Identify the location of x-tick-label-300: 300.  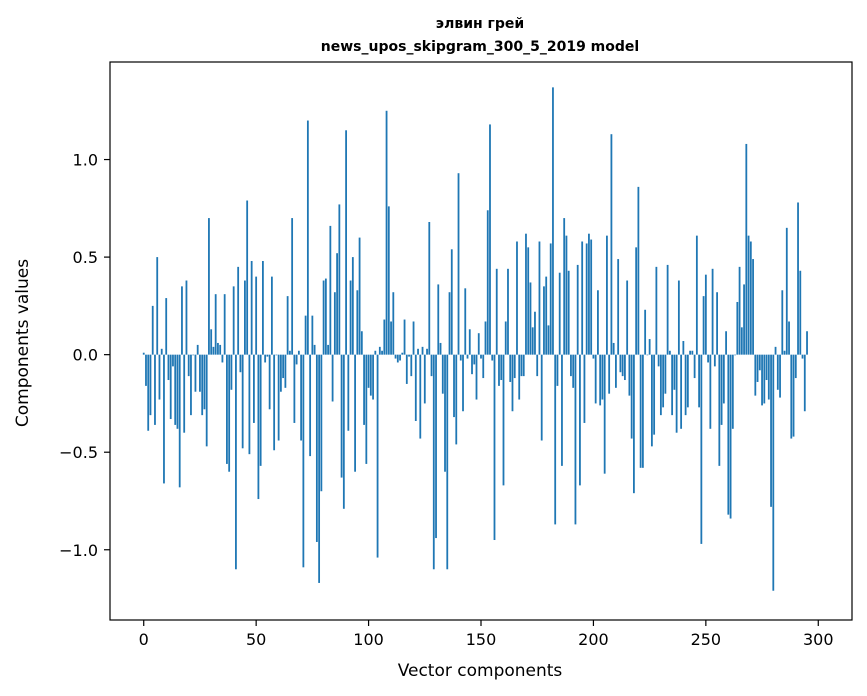
(818, 639).